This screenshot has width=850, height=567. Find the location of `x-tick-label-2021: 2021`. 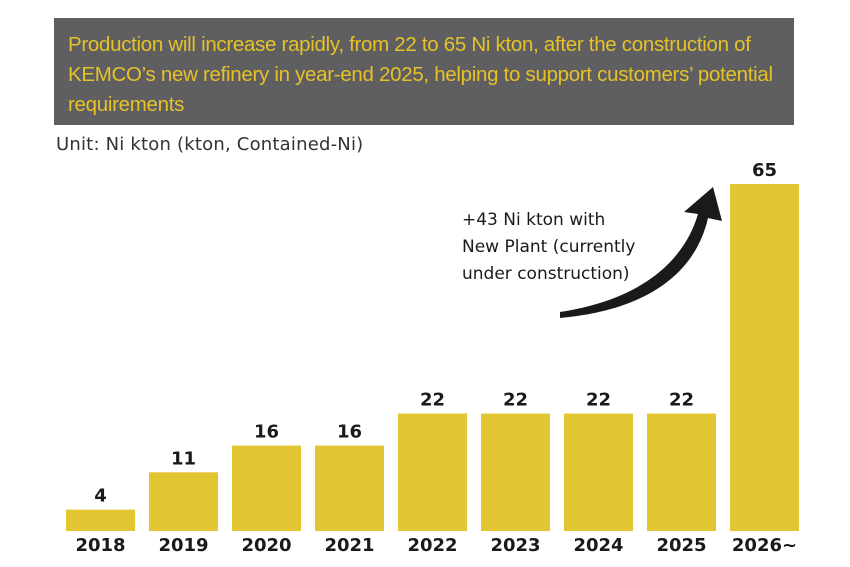

x-tick-label-2021: 2021 is located at coordinates (349, 545).